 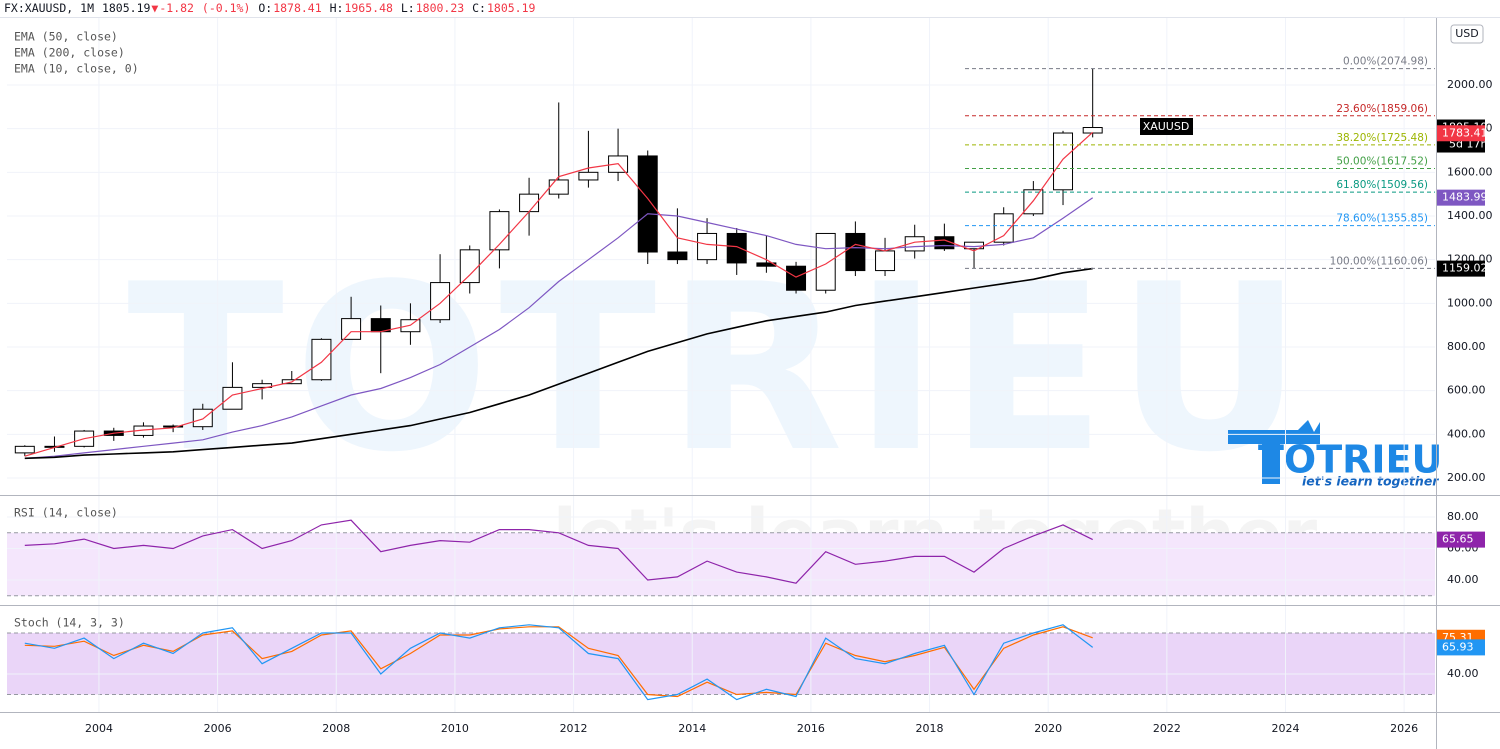 I want to click on price-tag: 65.65, so click(x=1458, y=539).